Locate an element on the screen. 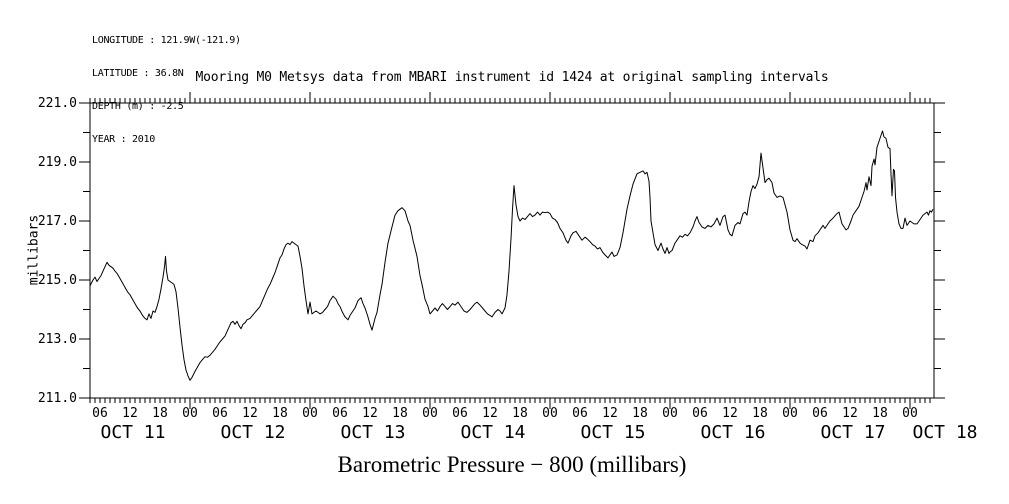 This screenshot has width=1009, height=504. date-label: OCT 16 is located at coordinates (732, 432).